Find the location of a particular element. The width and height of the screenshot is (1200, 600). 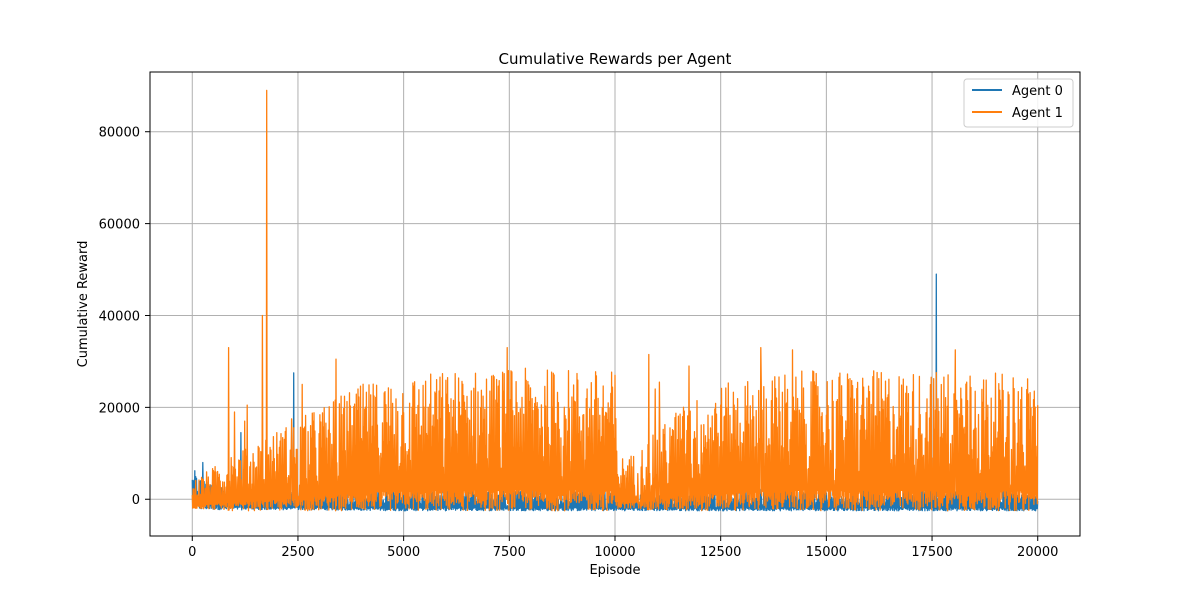

chart-title: Cumulative Rewards per Agent is located at coordinates (615, 59).